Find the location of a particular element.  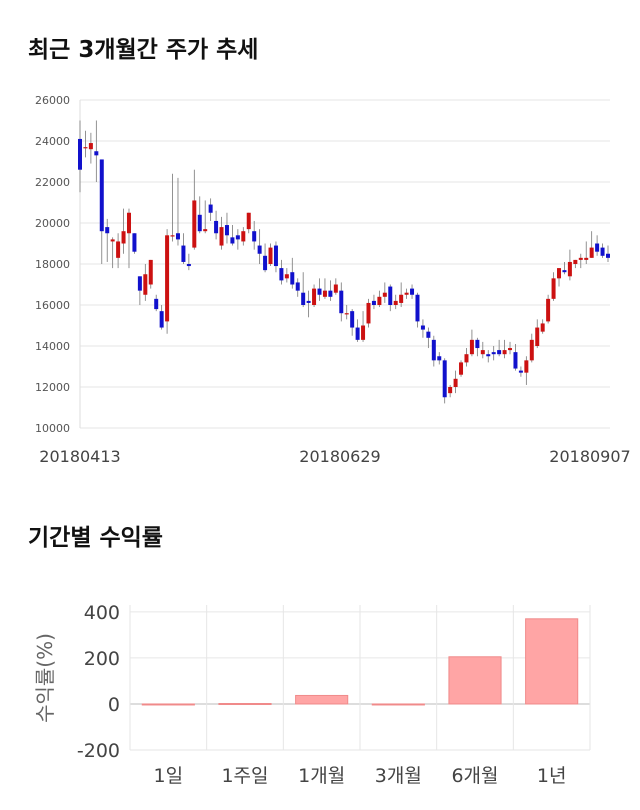

price-x-tick-label: 20180629 is located at coordinates (339, 456).